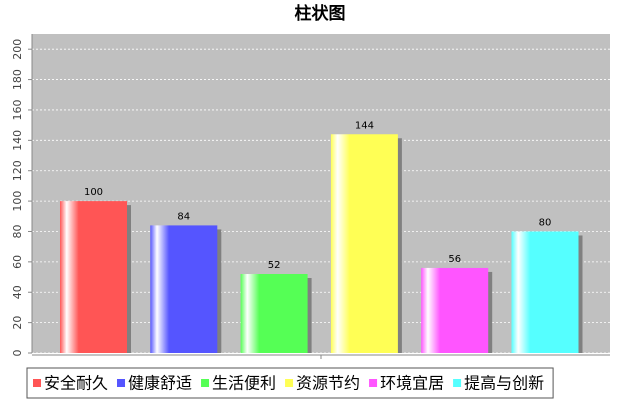  I want to click on y-tick-label: 20, so click(17, 323).